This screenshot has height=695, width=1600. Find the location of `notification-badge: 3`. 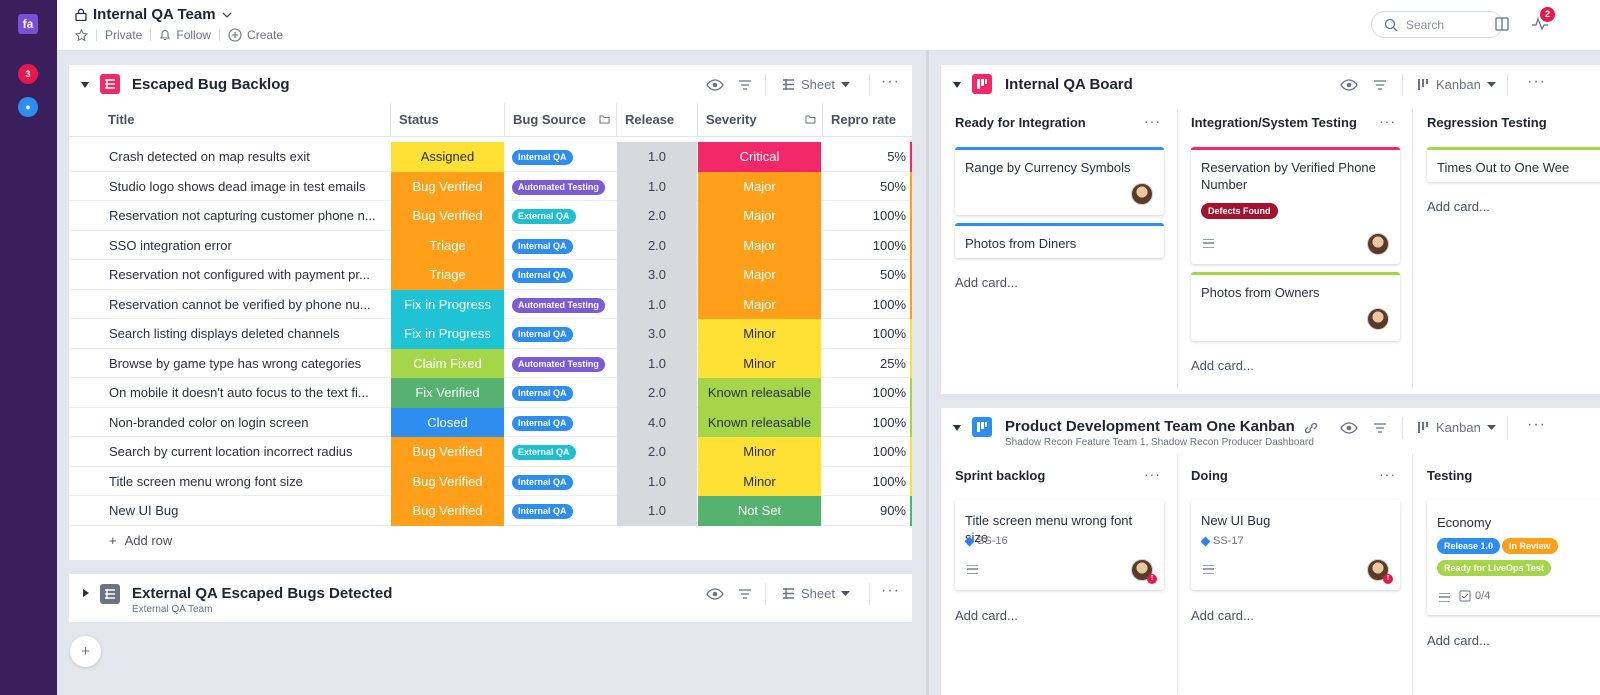

notification-badge: 3 is located at coordinates (28, 74).